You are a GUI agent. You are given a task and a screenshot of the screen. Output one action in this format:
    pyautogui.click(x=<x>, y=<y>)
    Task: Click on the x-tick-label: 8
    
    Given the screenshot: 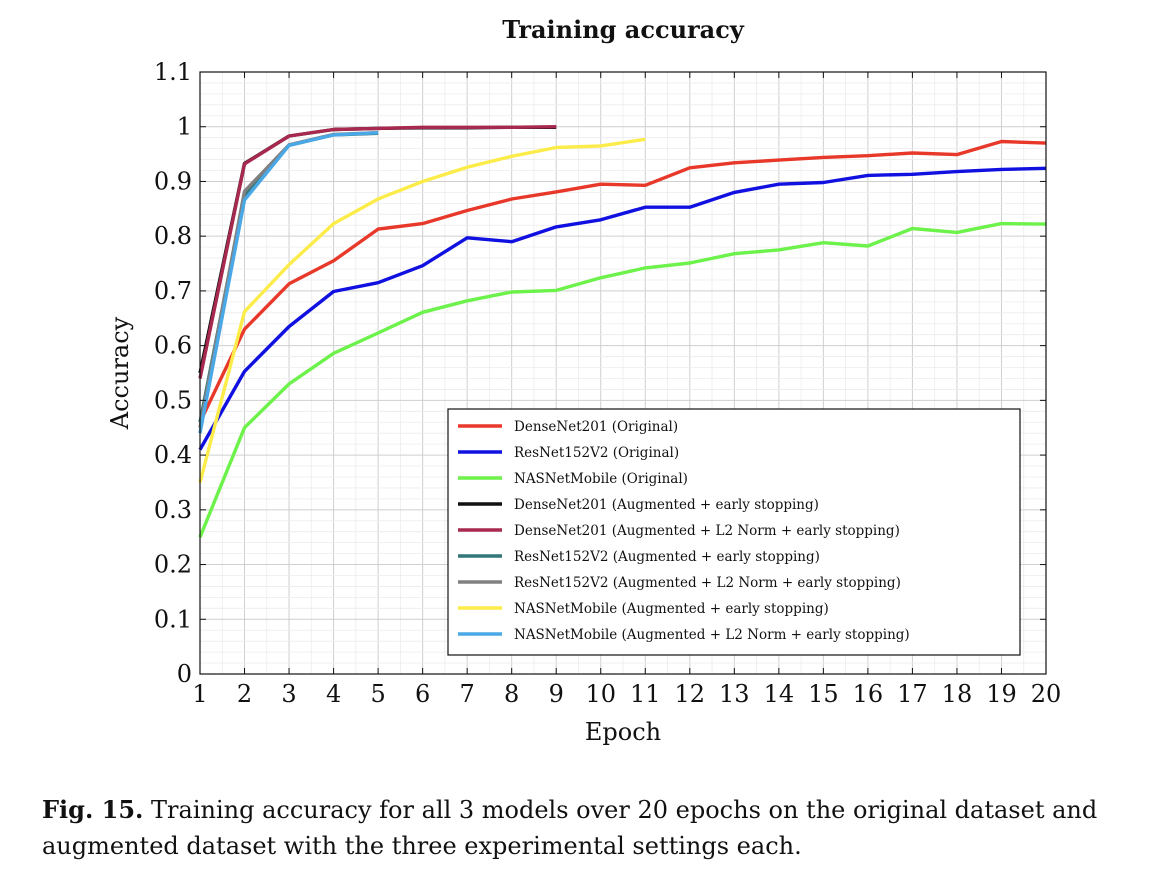 What is the action you would take?
    pyautogui.click(x=511, y=694)
    